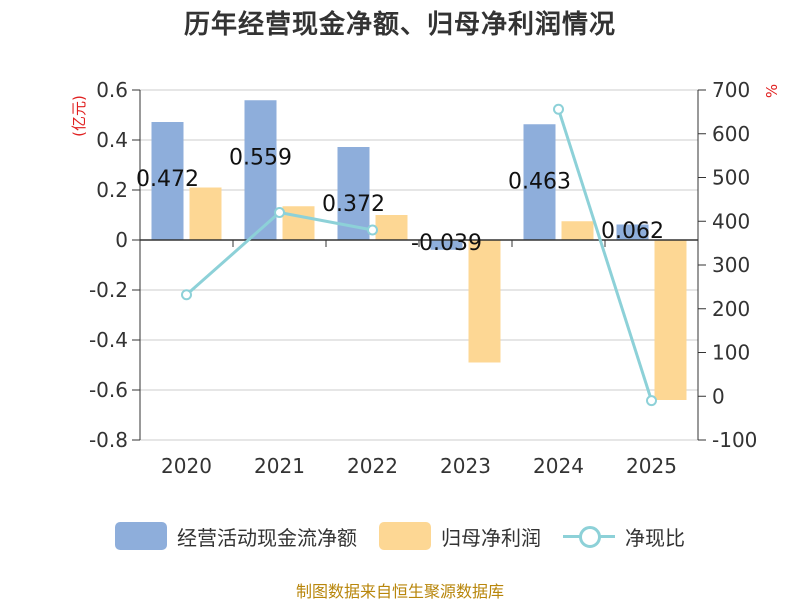 This screenshot has width=800, height=602. I want to click on x-tick-label: 2020, so click(186, 466).